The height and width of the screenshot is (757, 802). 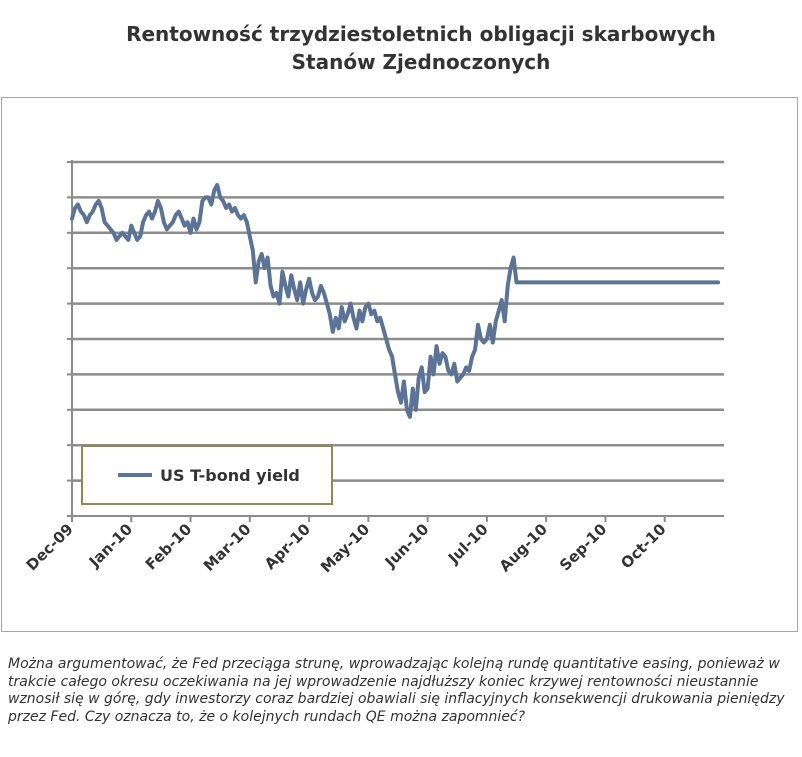 I want to click on chart-title-line-2: Stanów Zjednoczonych, so click(x=421, y=62).